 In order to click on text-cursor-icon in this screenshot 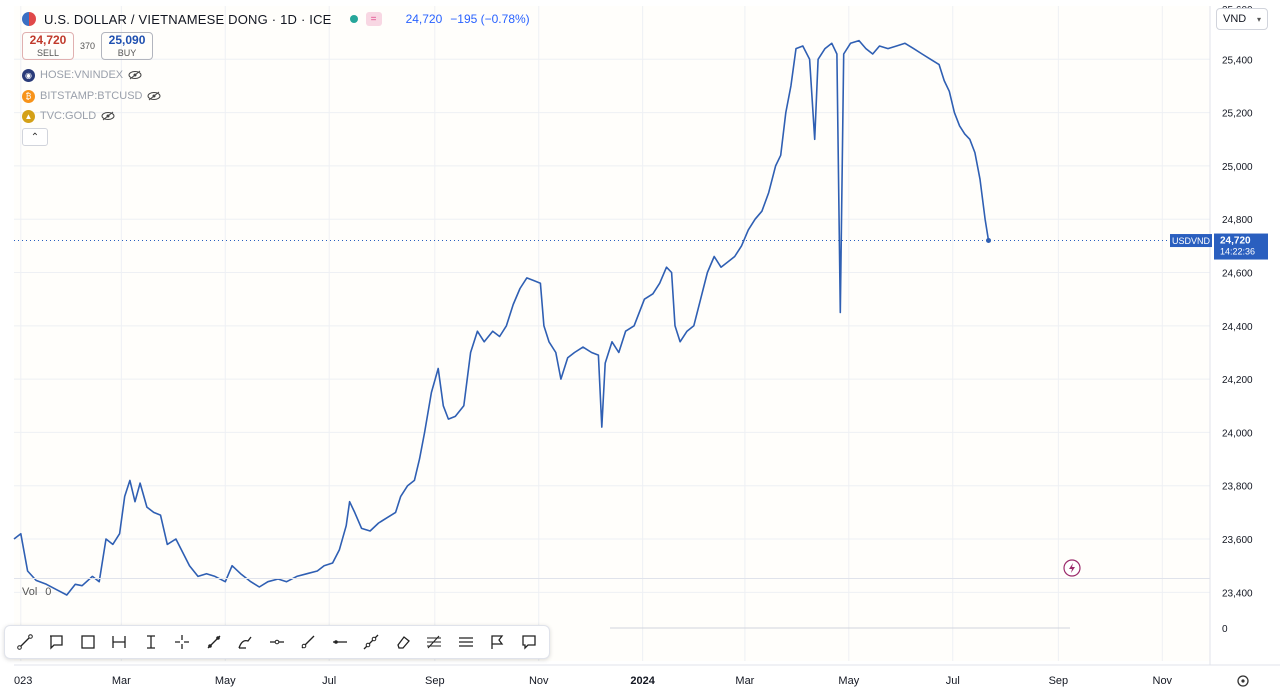, I will do `click(151, 642)`.